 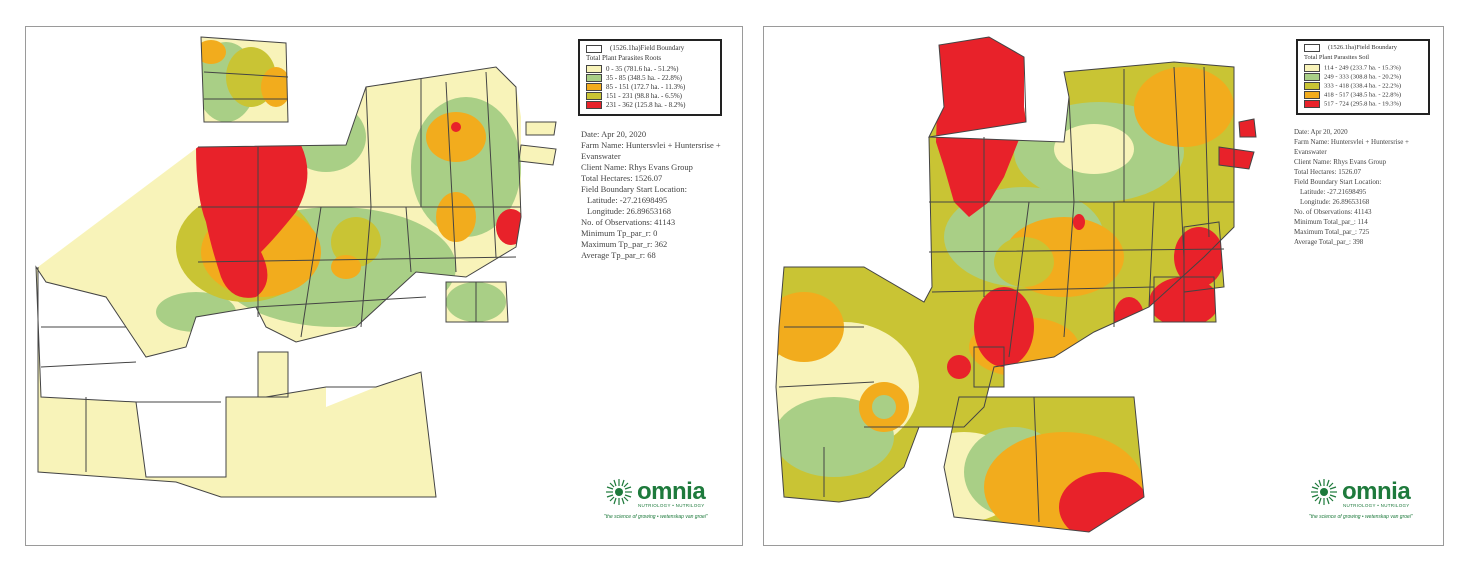 I want to click on info-line: Average Total_par_: 398, so click(x=1329, y=242).